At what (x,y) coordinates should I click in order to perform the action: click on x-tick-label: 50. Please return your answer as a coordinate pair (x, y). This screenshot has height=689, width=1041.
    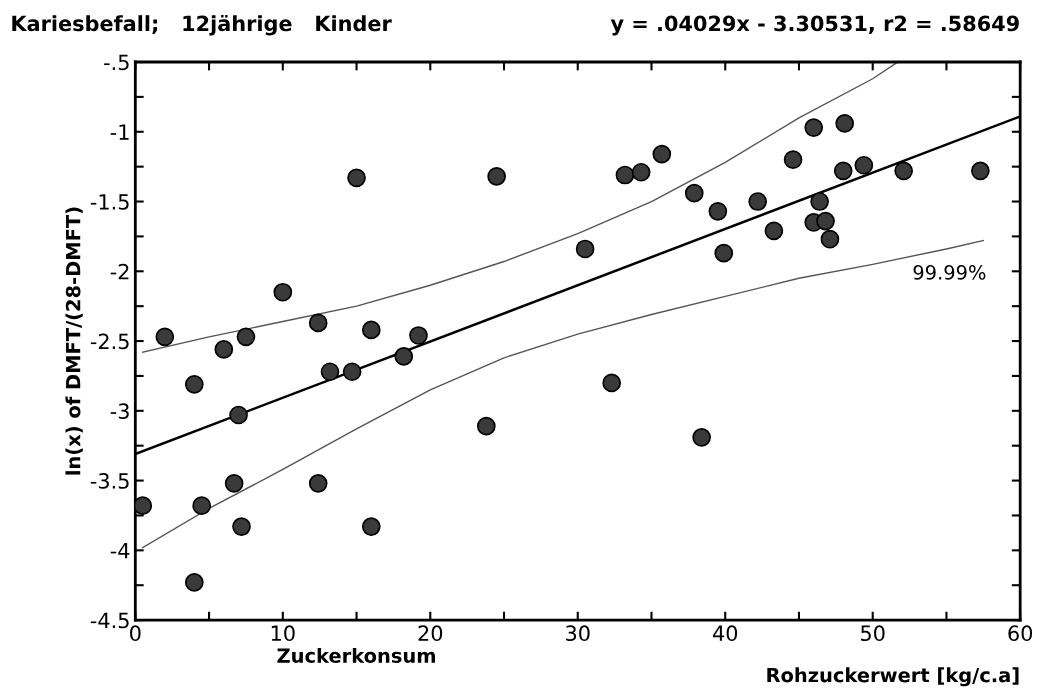
    Looking at the image, I should click on (873, 633).